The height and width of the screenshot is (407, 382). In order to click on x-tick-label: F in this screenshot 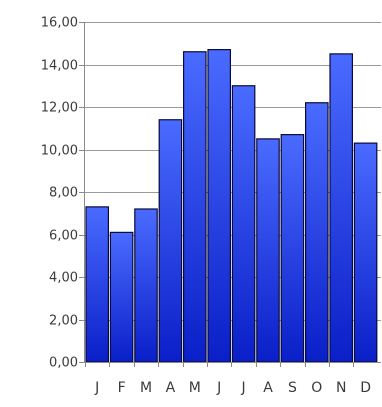, I will do `click(122, 388)`.